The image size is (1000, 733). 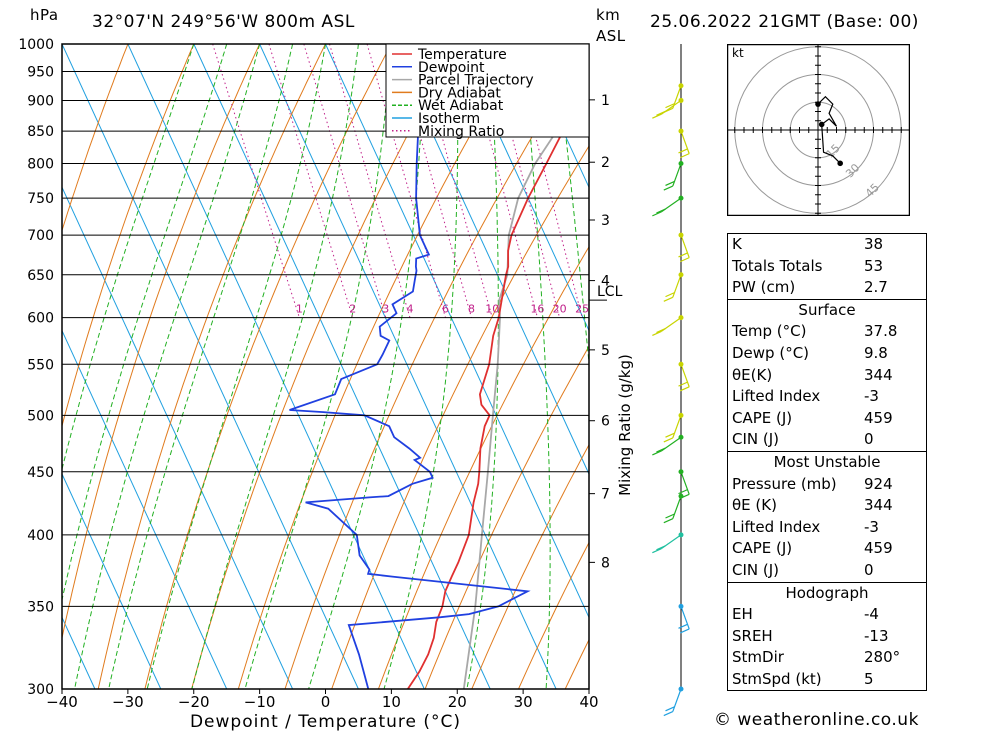 I want to click on km-tick-label: 5, so click(x=605, y=351).